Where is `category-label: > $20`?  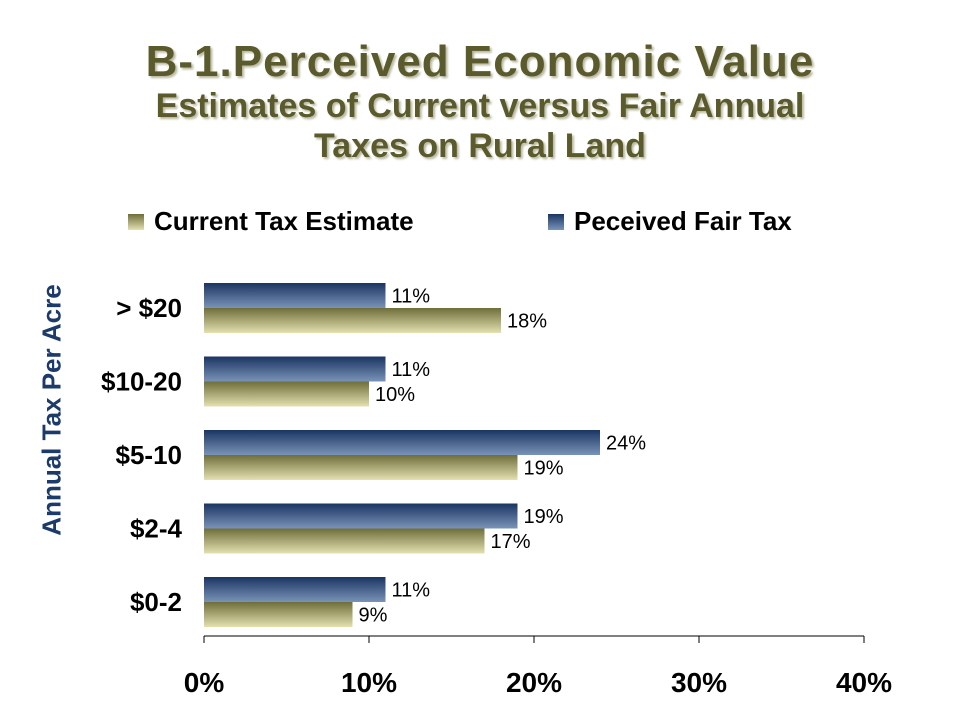 category-label: > $20 is located at coordinates (149, 308).